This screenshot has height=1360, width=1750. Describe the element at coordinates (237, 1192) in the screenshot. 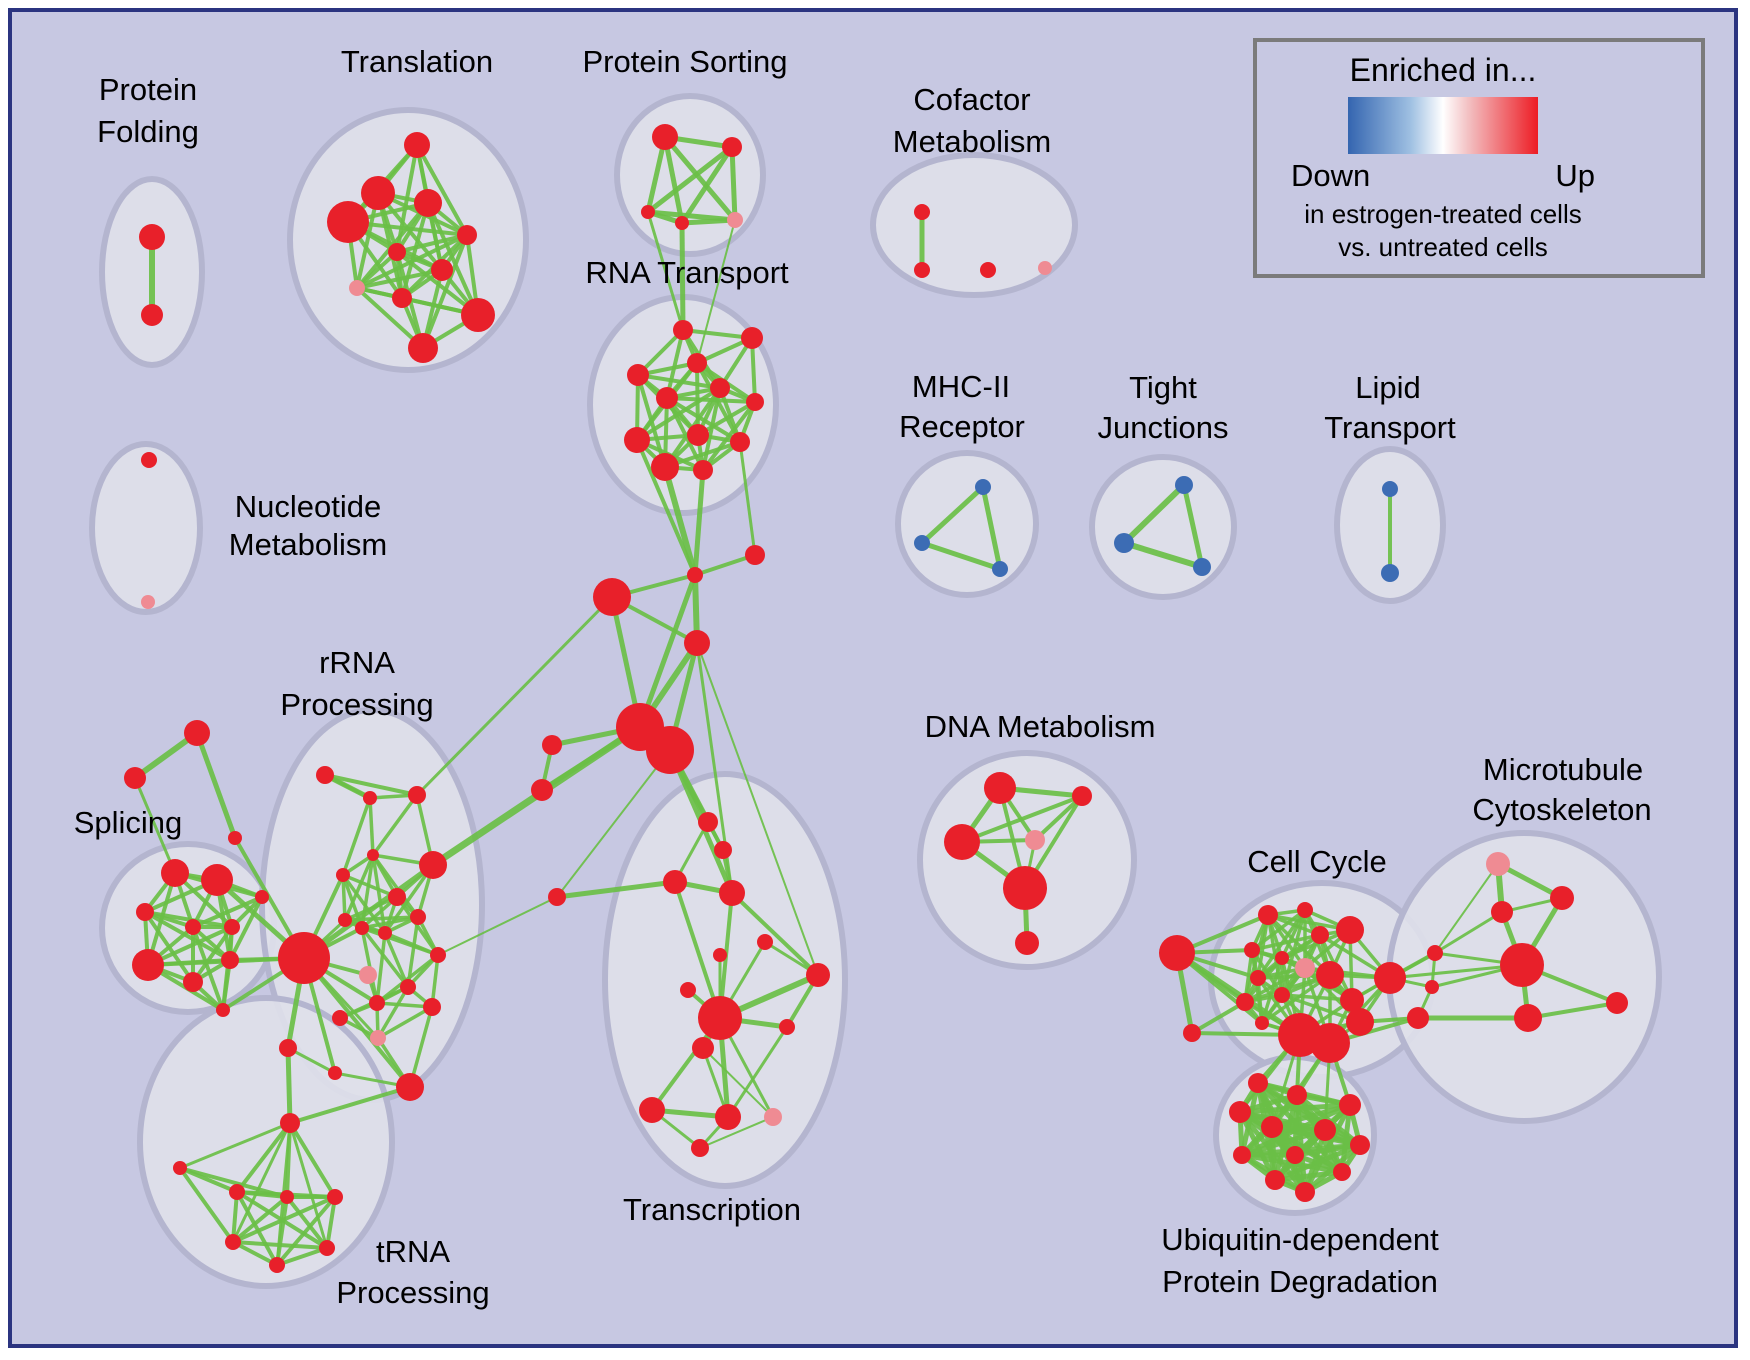

I see `network-node-tn2` at that location.